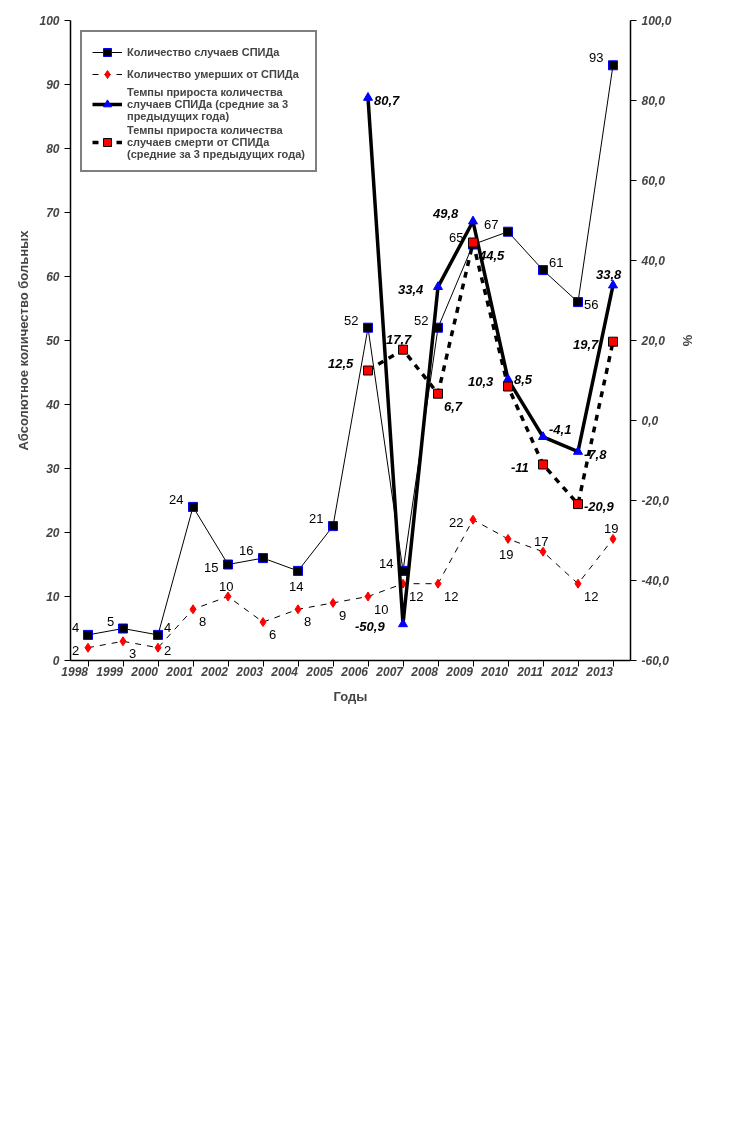 The image size is (745, 1123). What do you see at coordinates (655, 501) in the screenshot?
I see `y2-tick-label: -20,0` at bounding box center [655, 501].